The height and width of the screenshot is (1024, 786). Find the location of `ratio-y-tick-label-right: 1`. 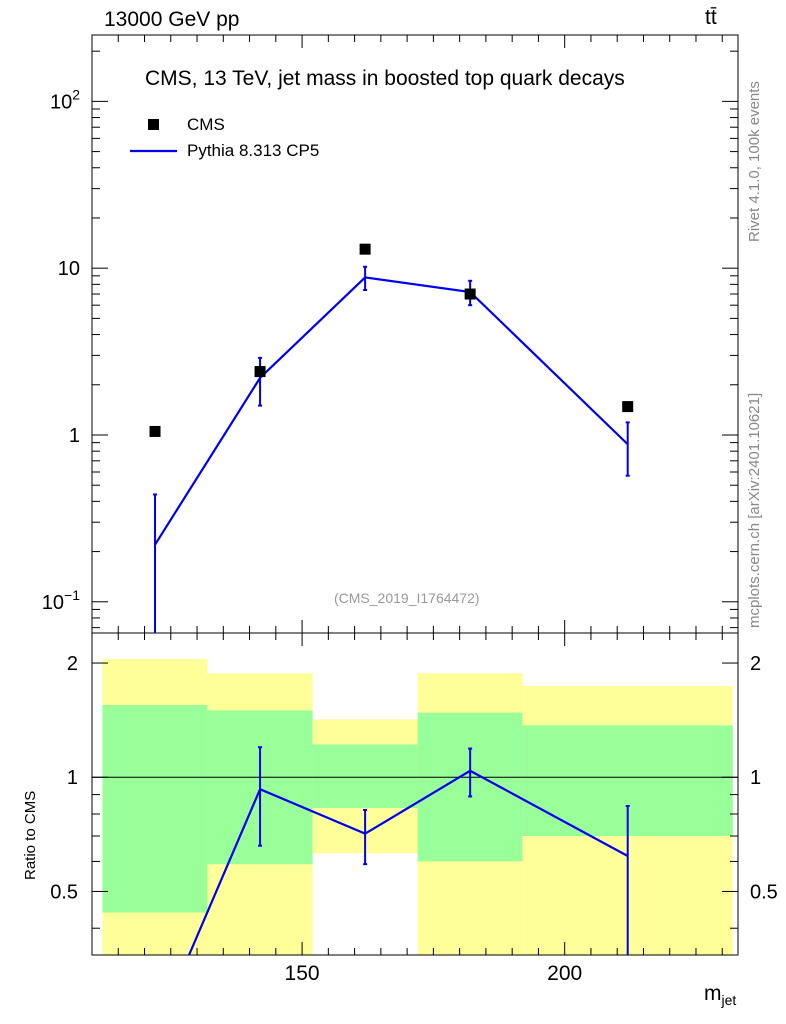

ratio-y-tick-label-right: 1 is located at coordinates (755, 778).